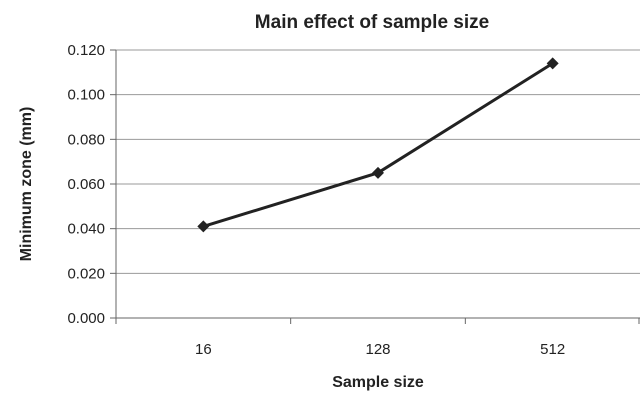 The width and height of the screenshot is (640, 394). I want to click on y-tick-label: 0.000, so click(86, 318).